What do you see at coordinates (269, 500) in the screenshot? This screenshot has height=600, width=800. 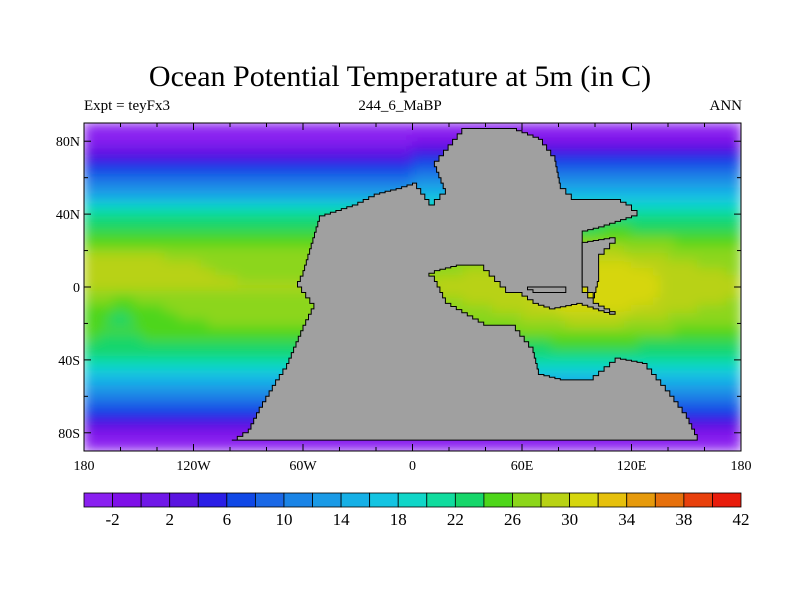 I see `colorbar-swatch` at bounding box center [269, 500].